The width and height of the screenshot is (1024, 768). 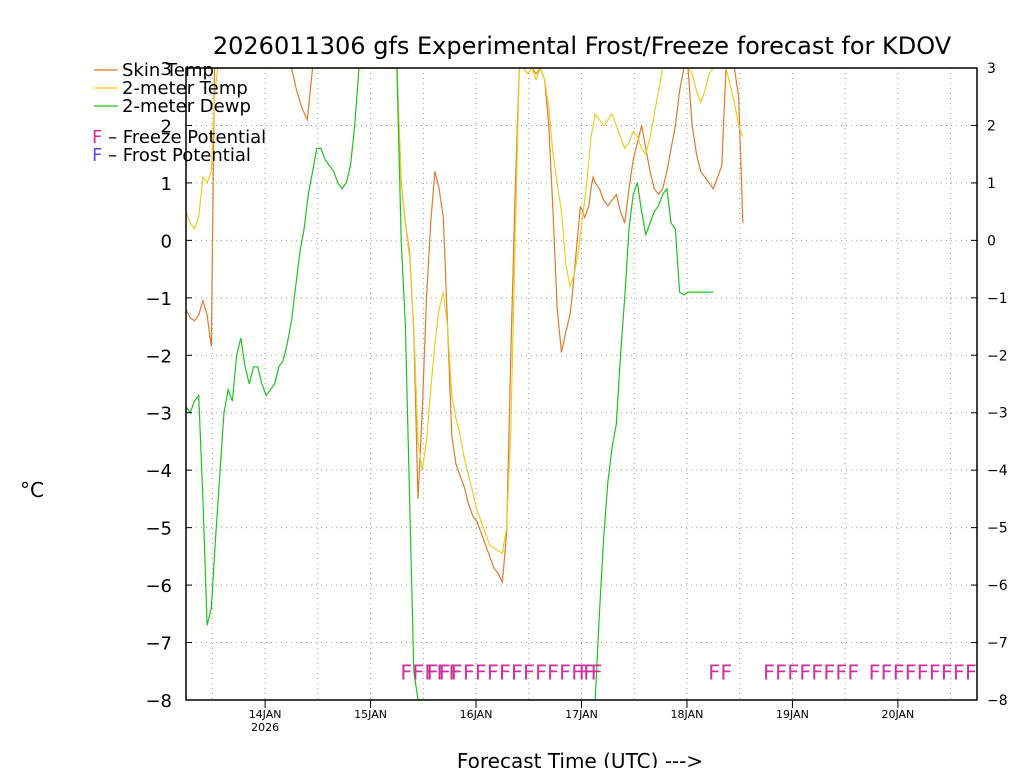 I want to click on x-tick-label: 14JAN, so click(x=265, y=714).